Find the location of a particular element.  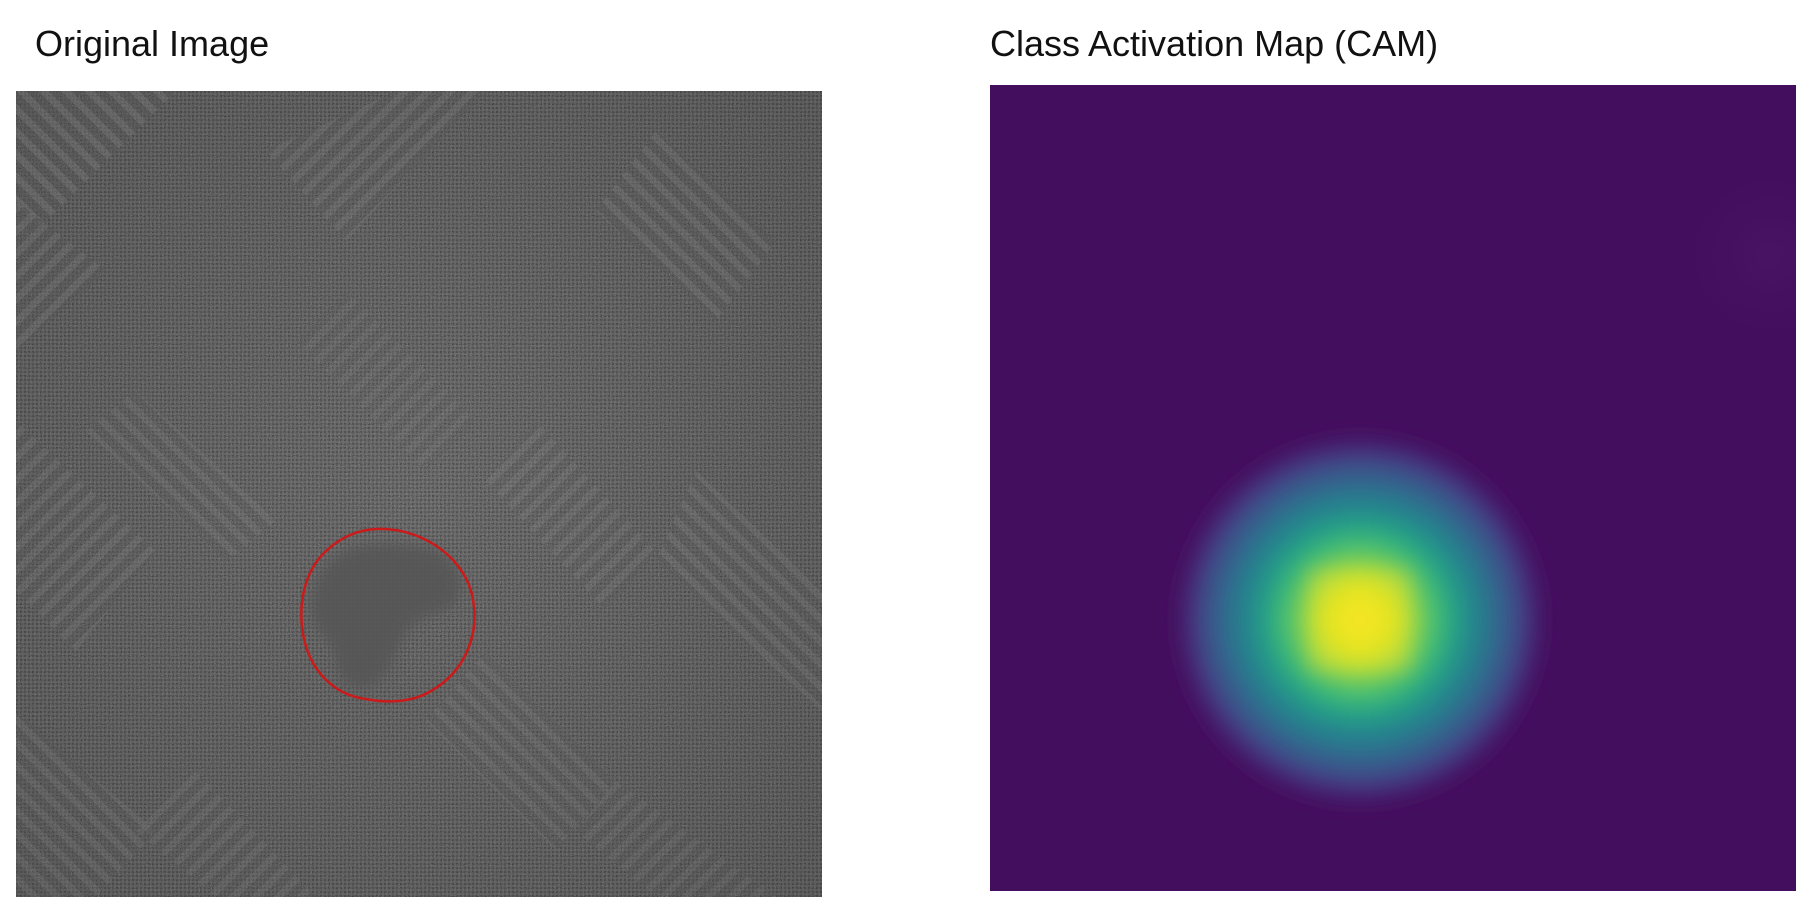

detection-outline is located at coordinates (388, 615).